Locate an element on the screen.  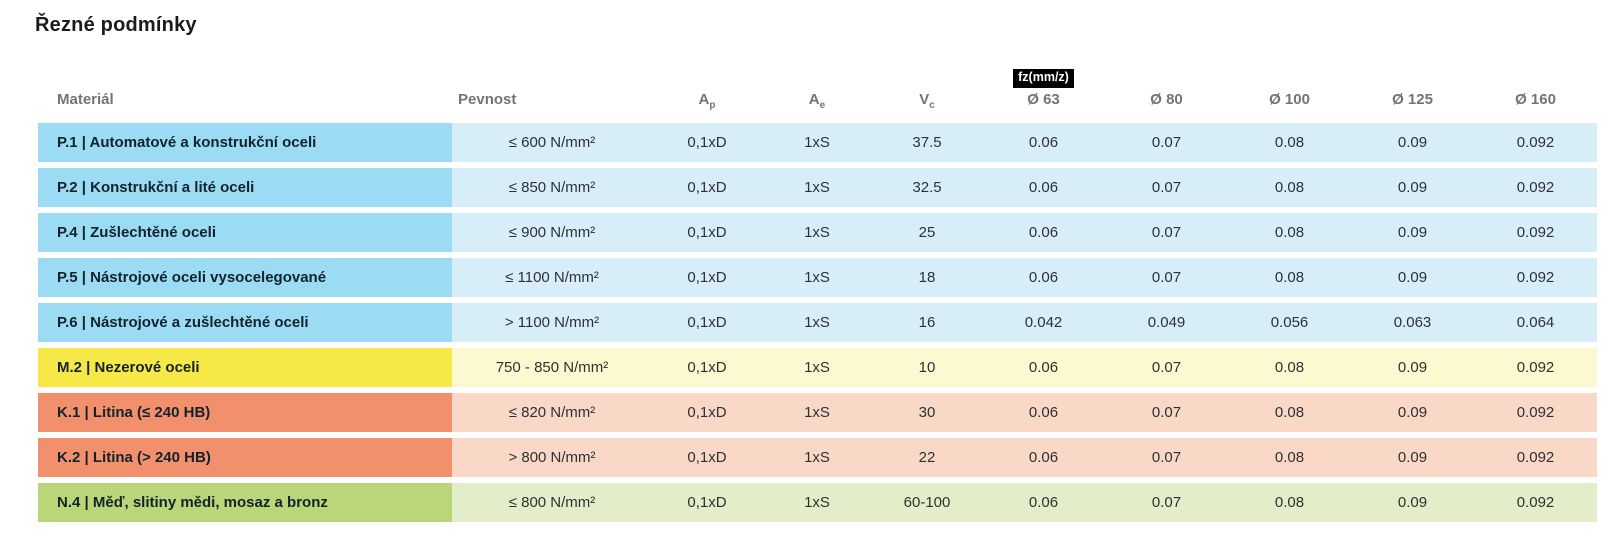
cell-vc: 60-100 is located at coordinates (927, 502).